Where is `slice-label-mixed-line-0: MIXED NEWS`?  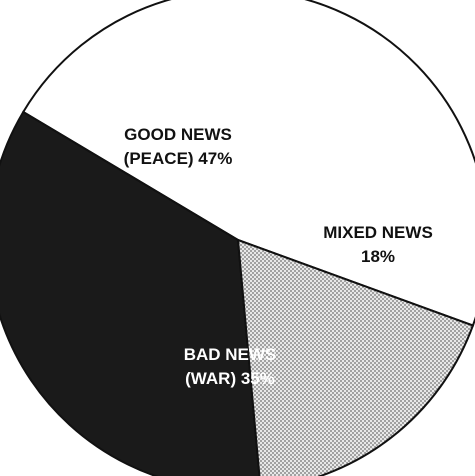
slice-label-mixed-line-0: MIXED NEWS is located at coordinates (378, 232).